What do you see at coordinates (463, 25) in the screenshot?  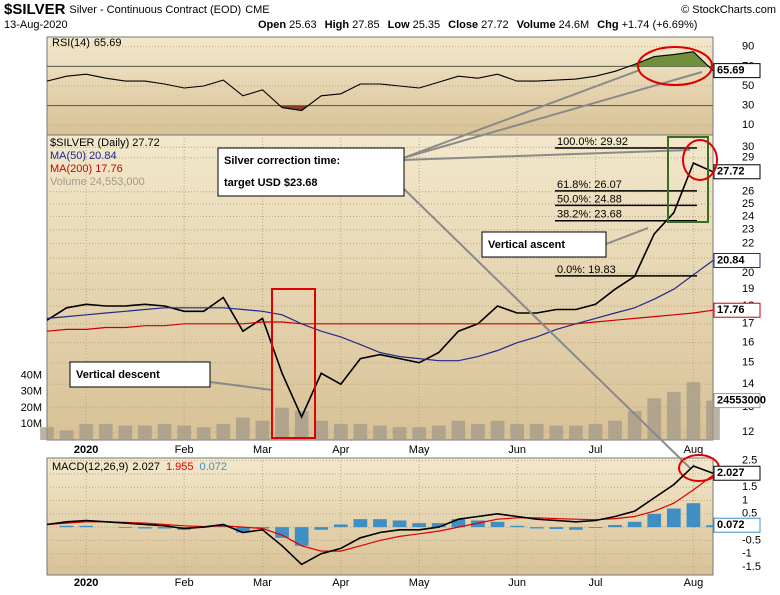 I see `quote-label: Close` at bounding box center [463, 25].